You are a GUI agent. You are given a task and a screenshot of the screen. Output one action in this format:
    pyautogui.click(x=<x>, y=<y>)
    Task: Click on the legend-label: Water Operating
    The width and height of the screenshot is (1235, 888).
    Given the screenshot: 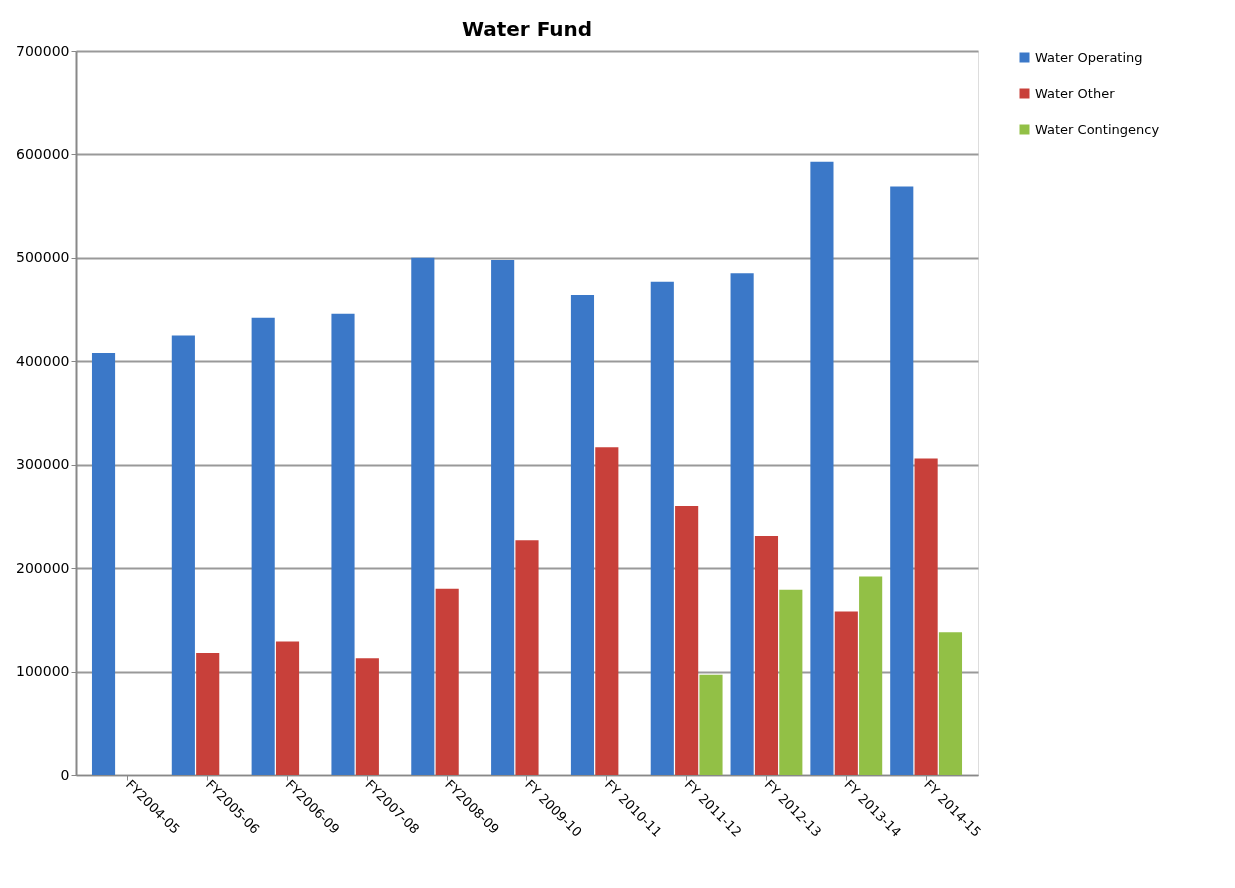 What is the action you would take?
    pyautogui.click(x=1089, y=57)
    